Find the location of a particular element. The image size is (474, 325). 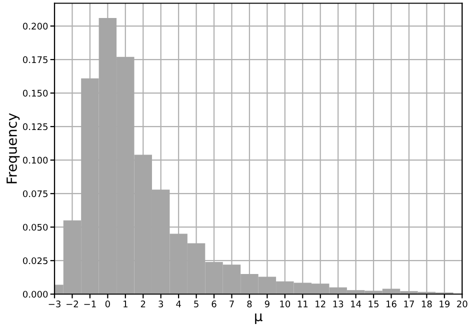

y-tick-label: 0.150 is located at coordinates (35, 93).